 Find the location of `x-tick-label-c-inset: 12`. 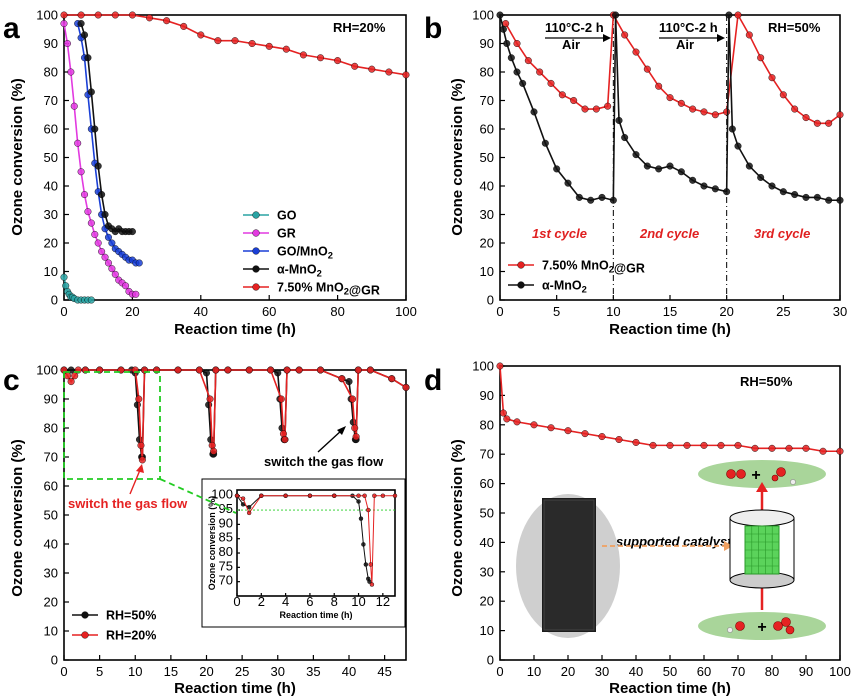

x-tick-label-c-inset: 12 is located at coordinates (383, 601).